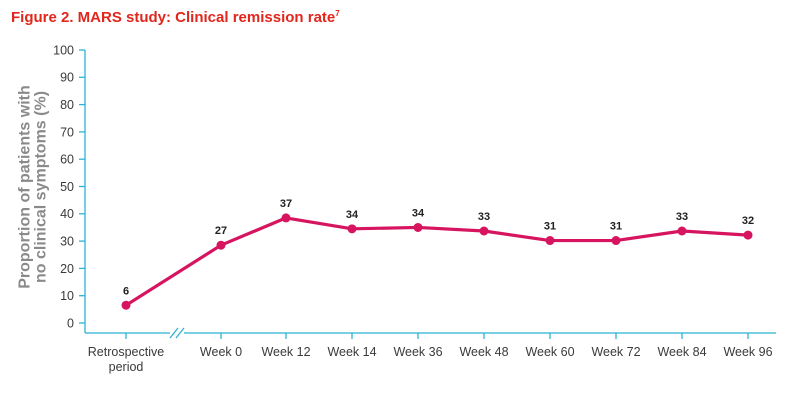 The height and width of the screenshot is (412, 800). Describe the element at coordinates (615, 352) in the screenshot. I see `x-tick-label: Week 72` at that location.